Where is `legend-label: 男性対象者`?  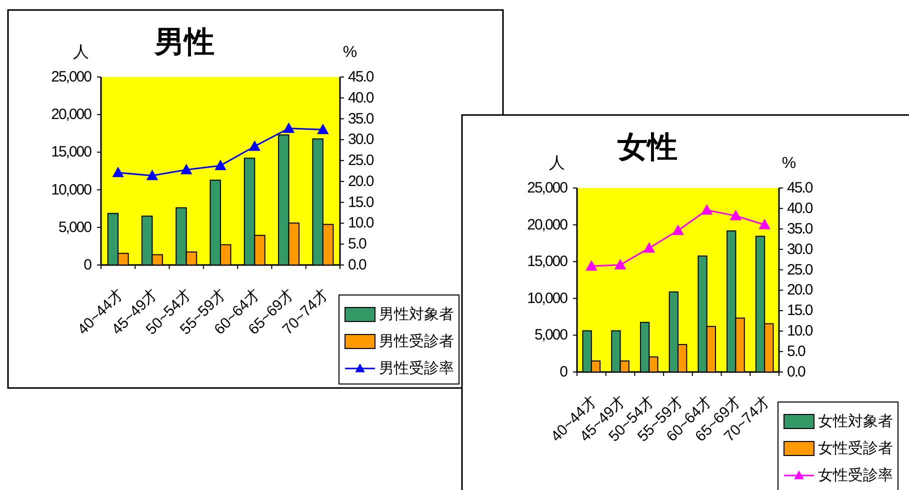 legend-label: 男性対象者 is located at coordinates (416, 314).